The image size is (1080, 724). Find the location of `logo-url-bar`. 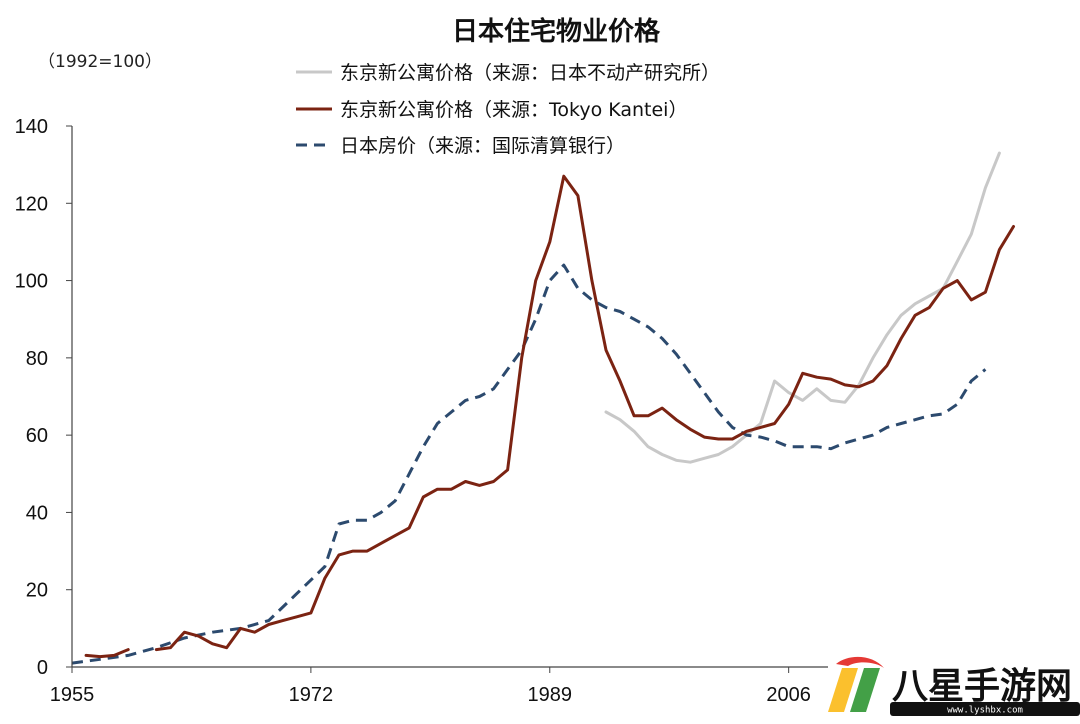

logo-url-bar is located at coordinates (985, 709).